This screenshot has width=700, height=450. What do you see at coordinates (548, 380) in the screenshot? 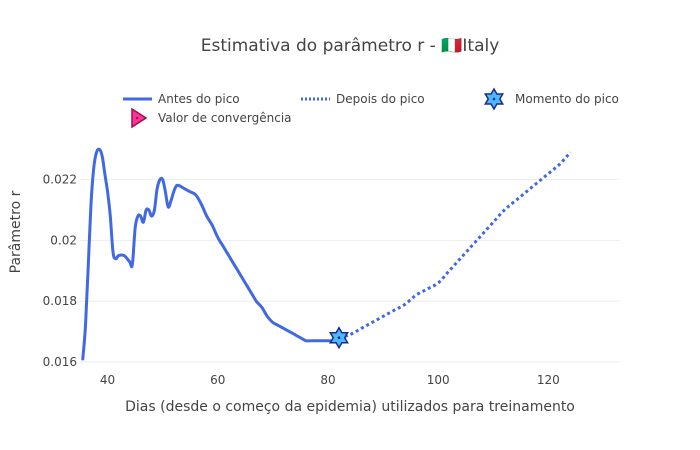
I see `x-tick-label: 120` at bounding box center [548, 380].